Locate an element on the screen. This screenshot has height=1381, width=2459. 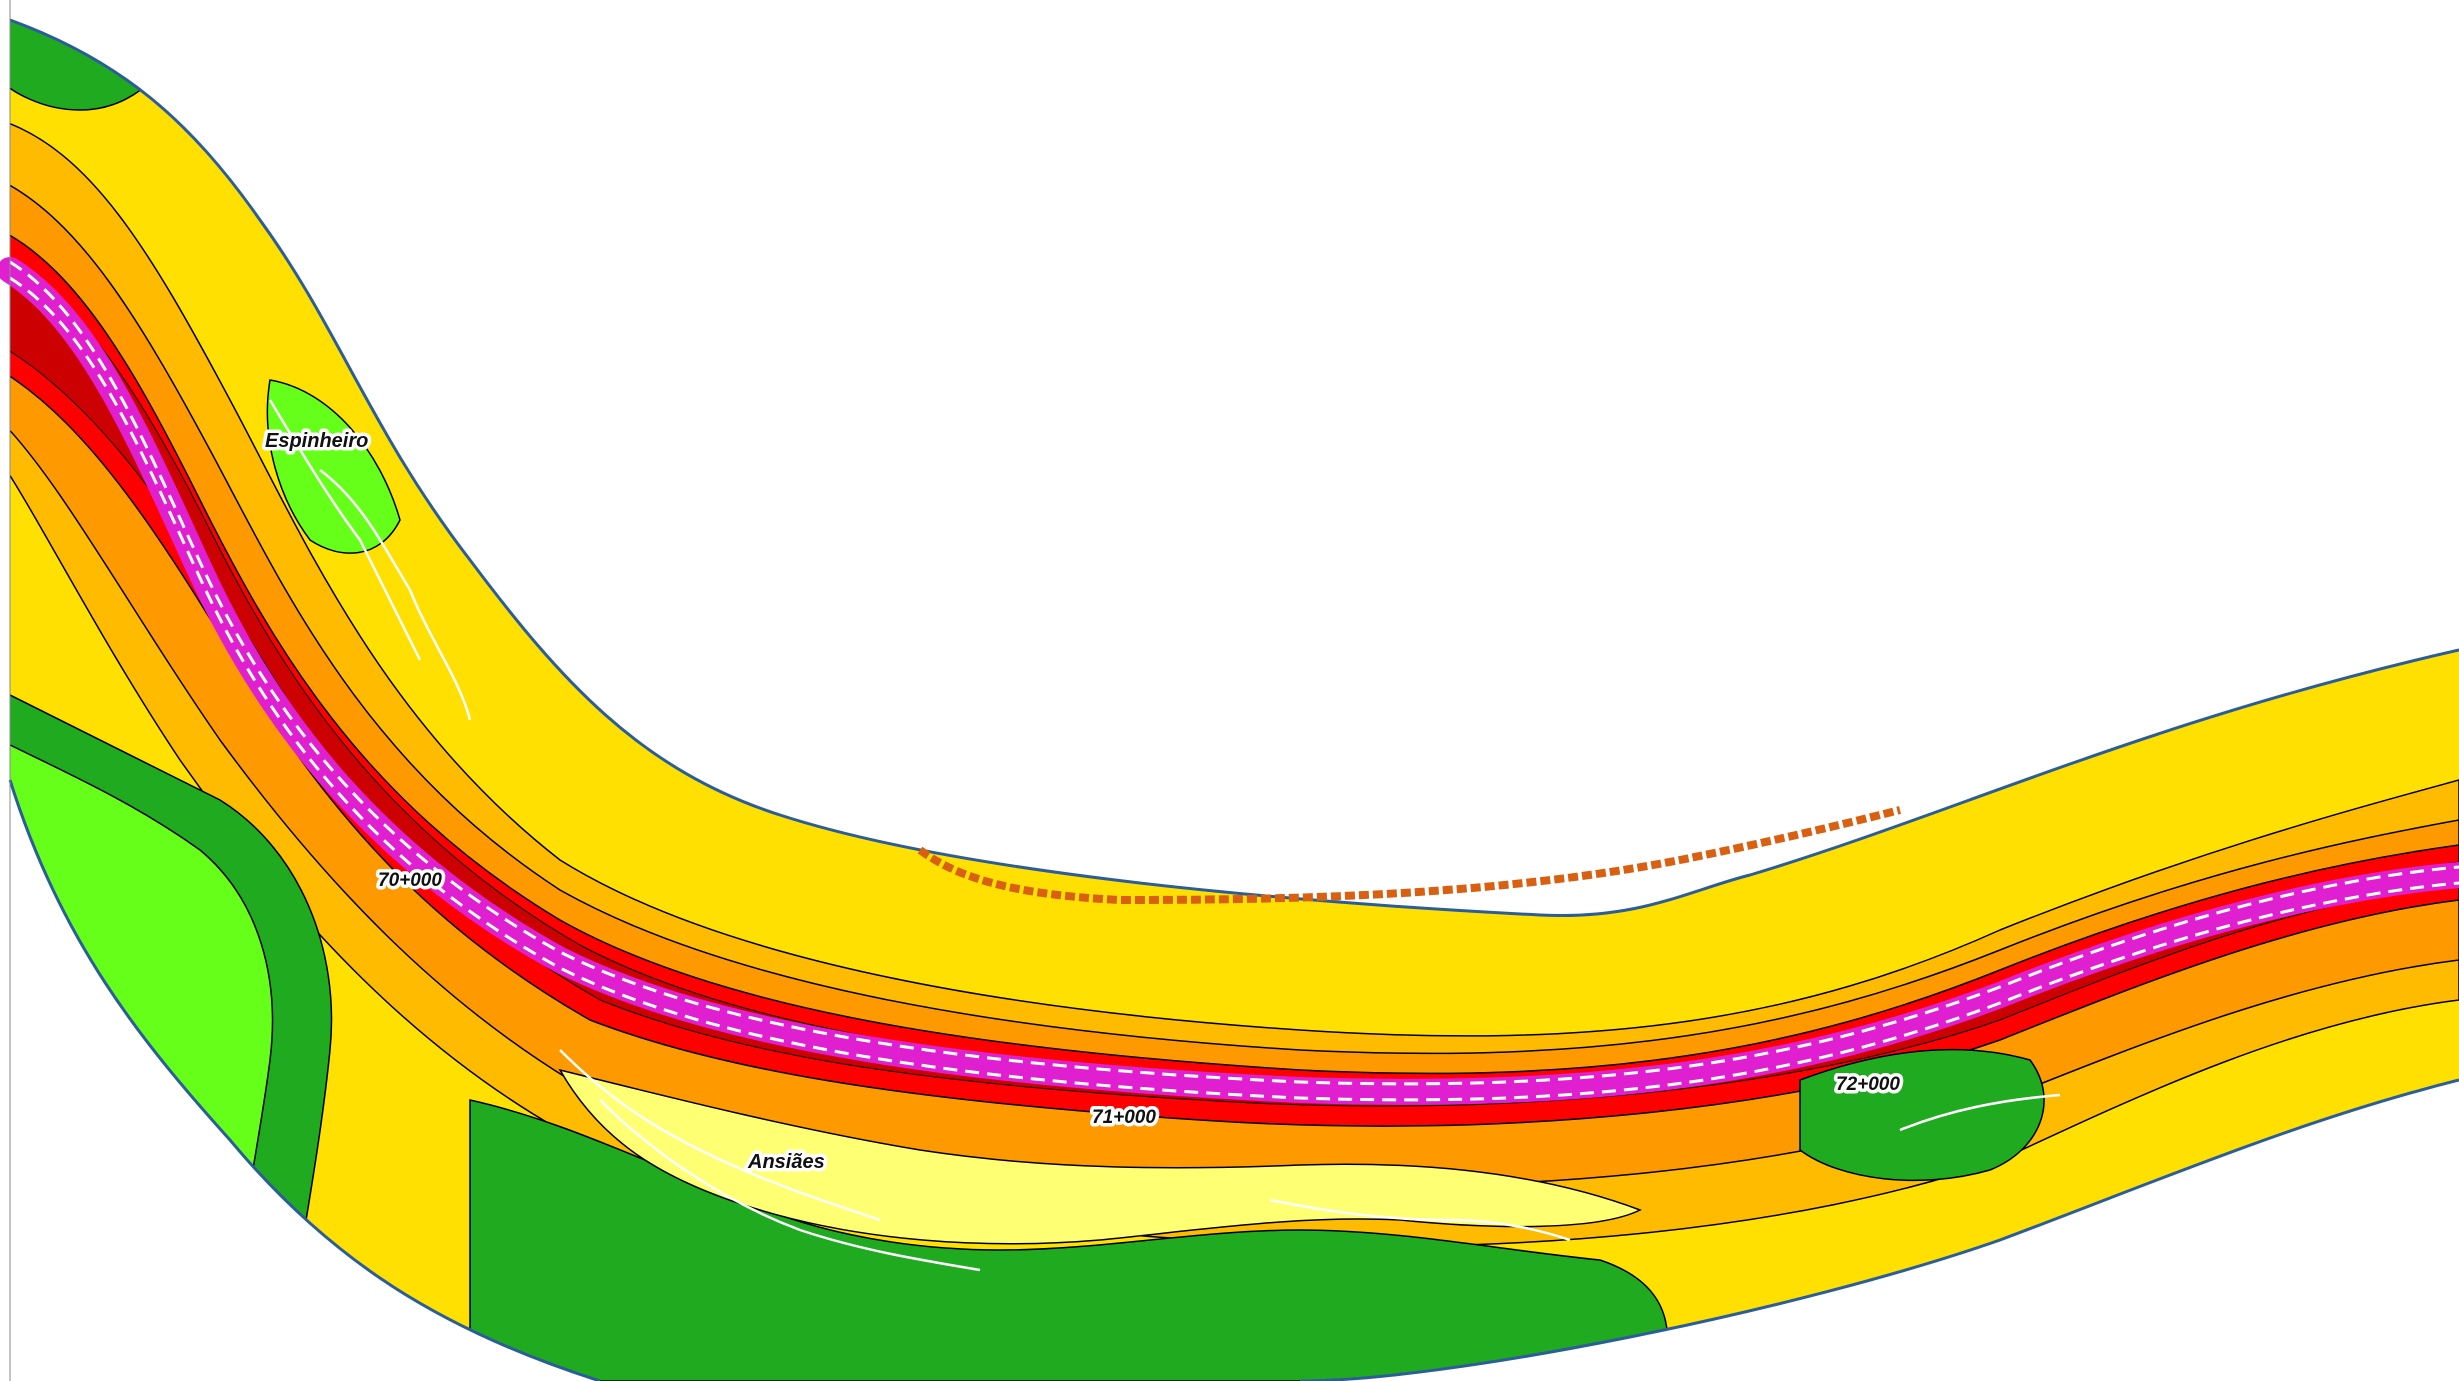
study-area-boundary-south is located at coordinates (1879, 1229).